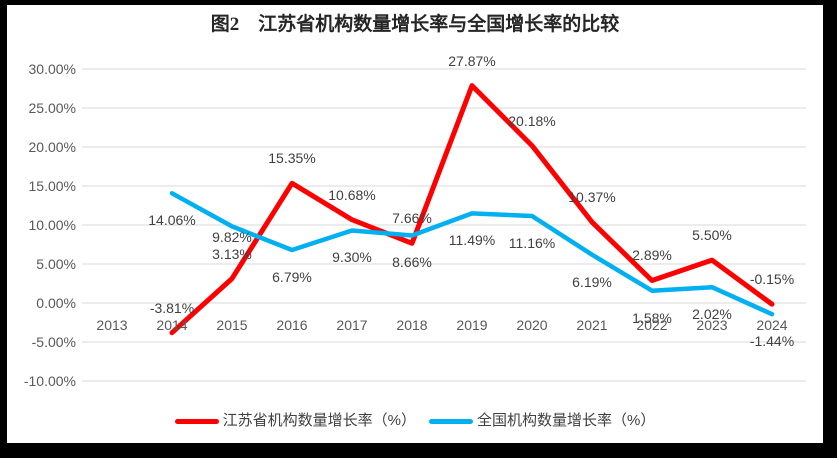 The image size is (837, 458). Describe the element at coordinates (52, 147) in the screenshot. I see `y-axis-tick-label: 20.00%` at that location.